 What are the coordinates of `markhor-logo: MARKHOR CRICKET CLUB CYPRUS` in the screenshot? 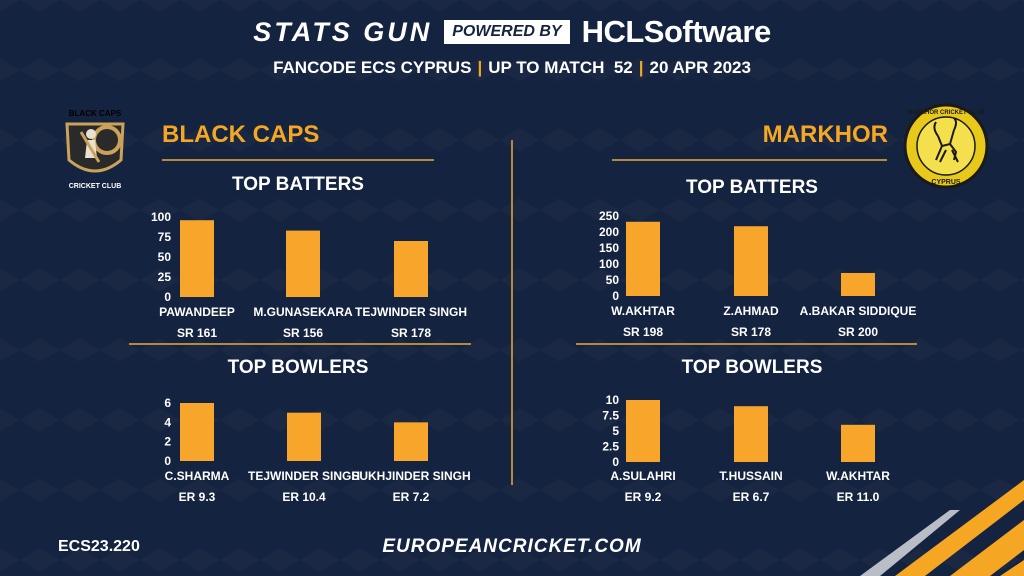 It's located at (946, 146).